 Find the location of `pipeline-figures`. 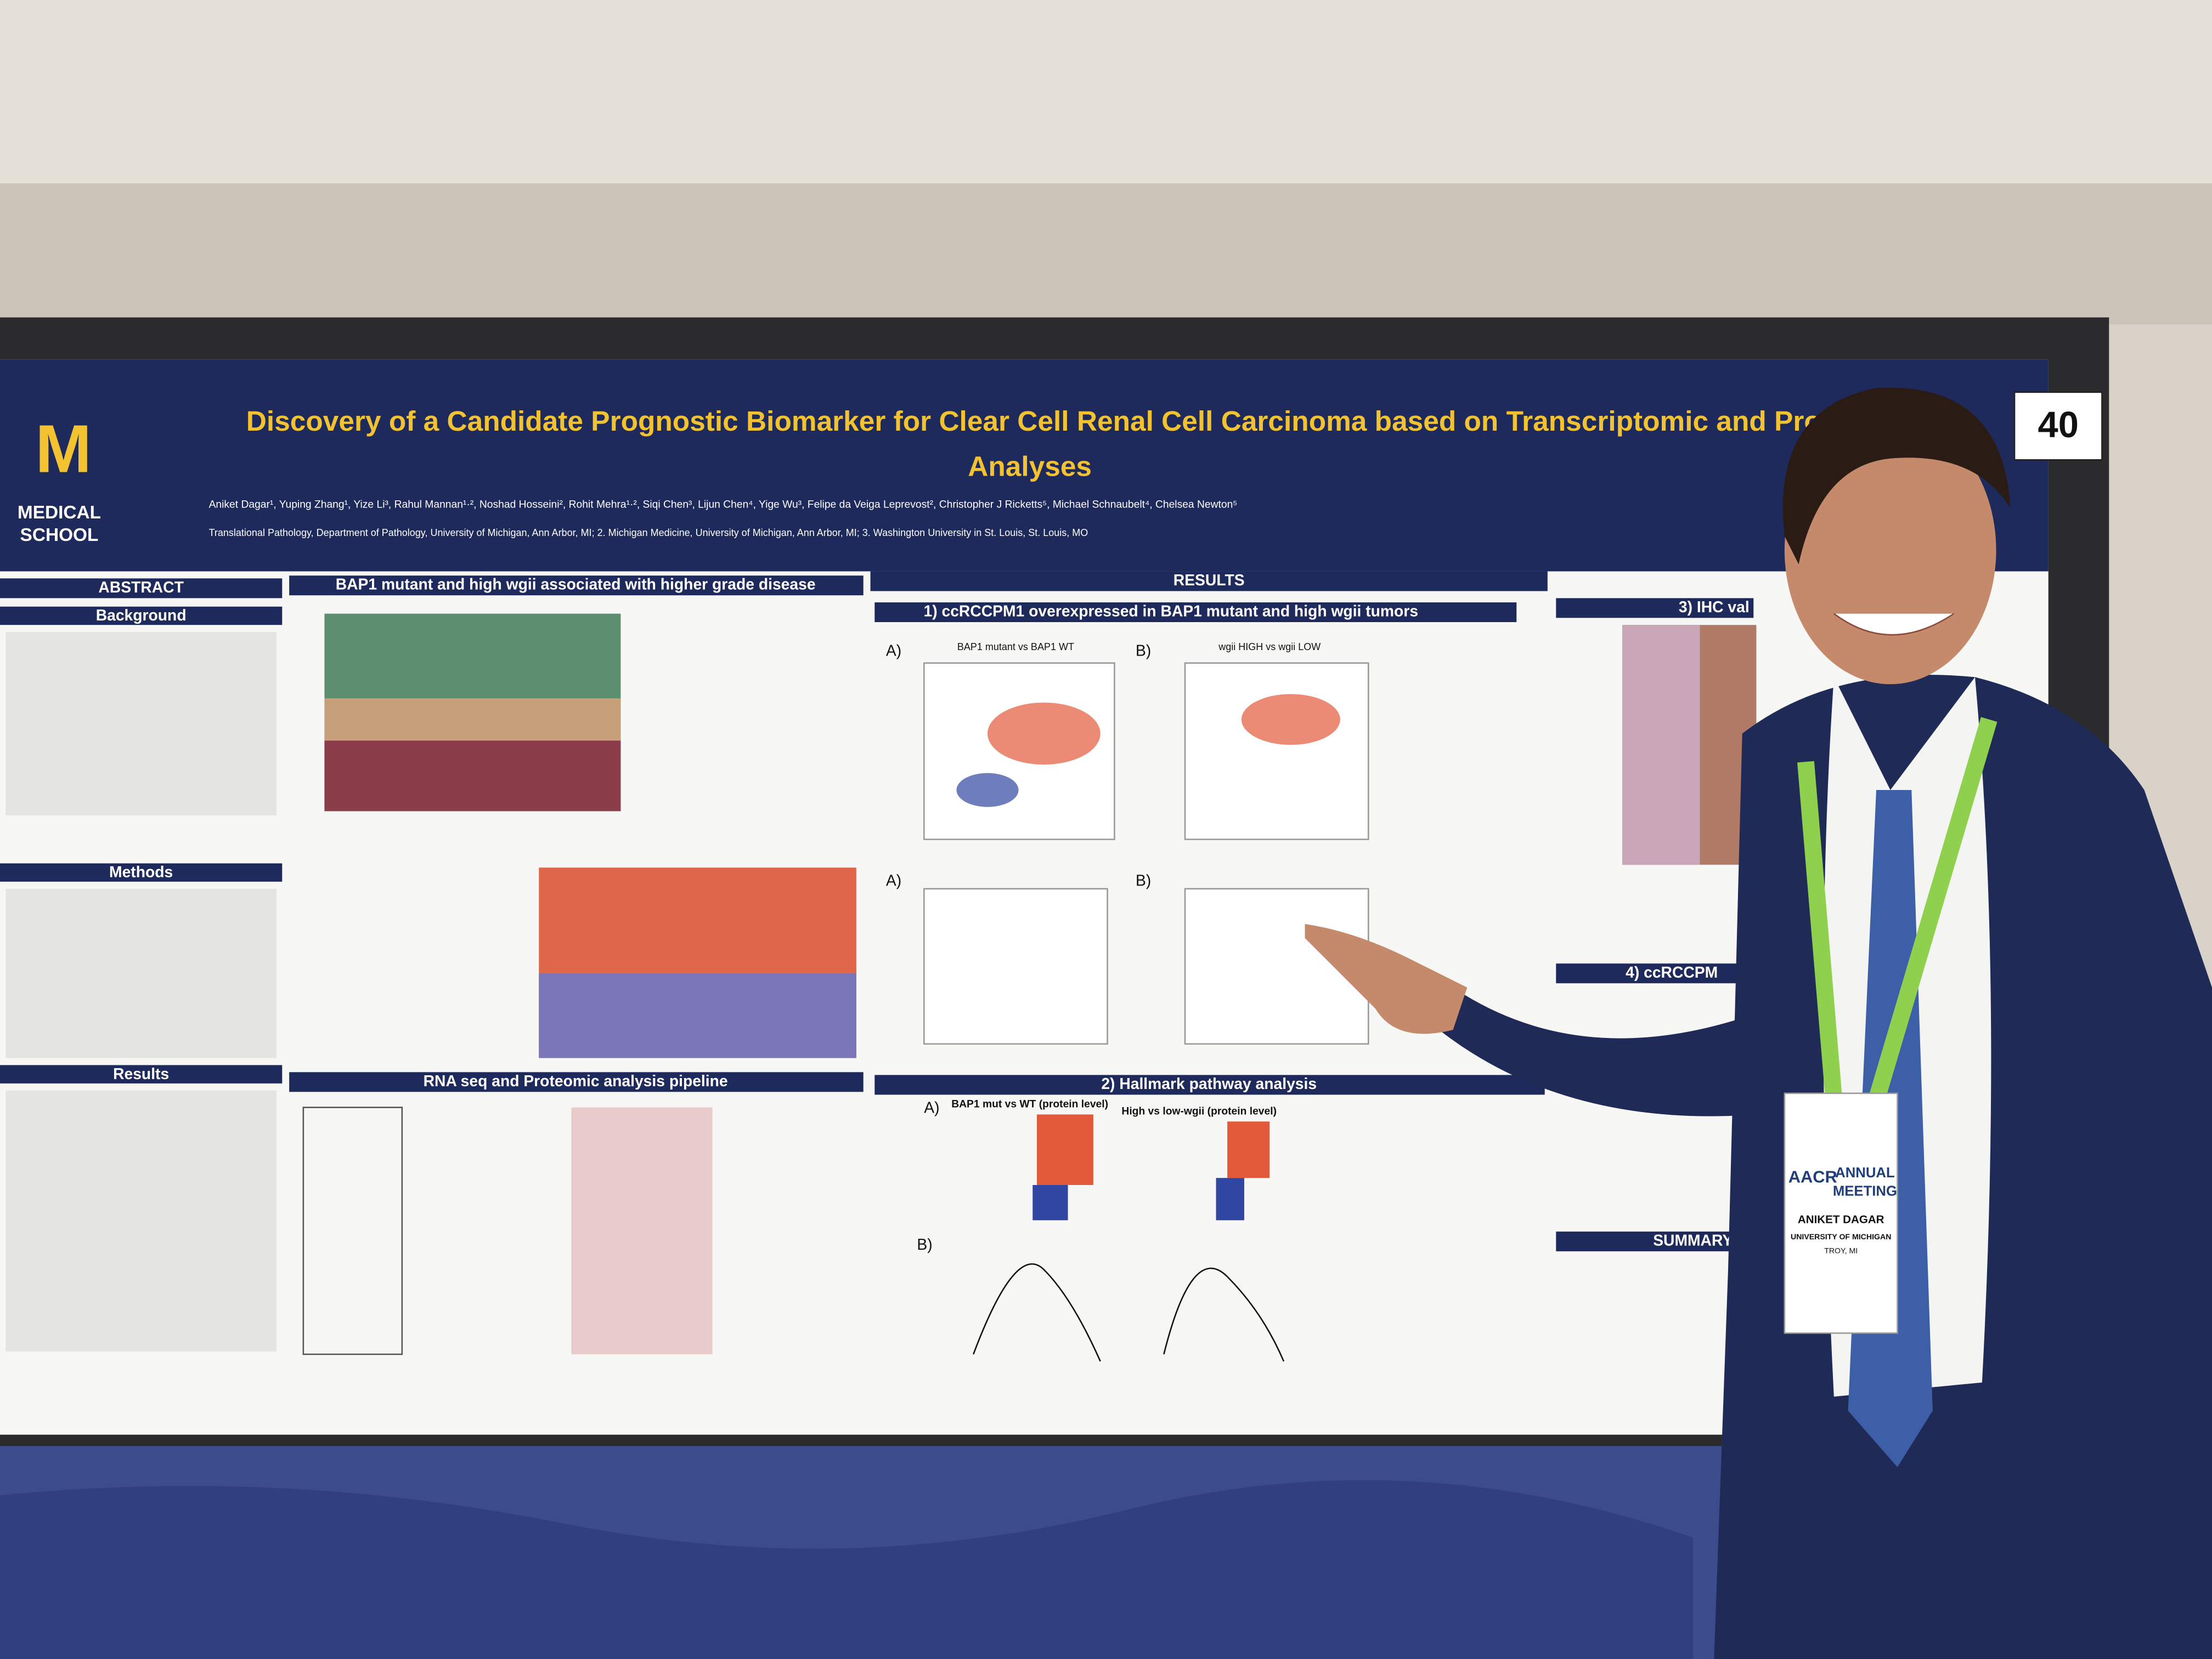

pipeline-figures is located at coordinates (642, 1231).